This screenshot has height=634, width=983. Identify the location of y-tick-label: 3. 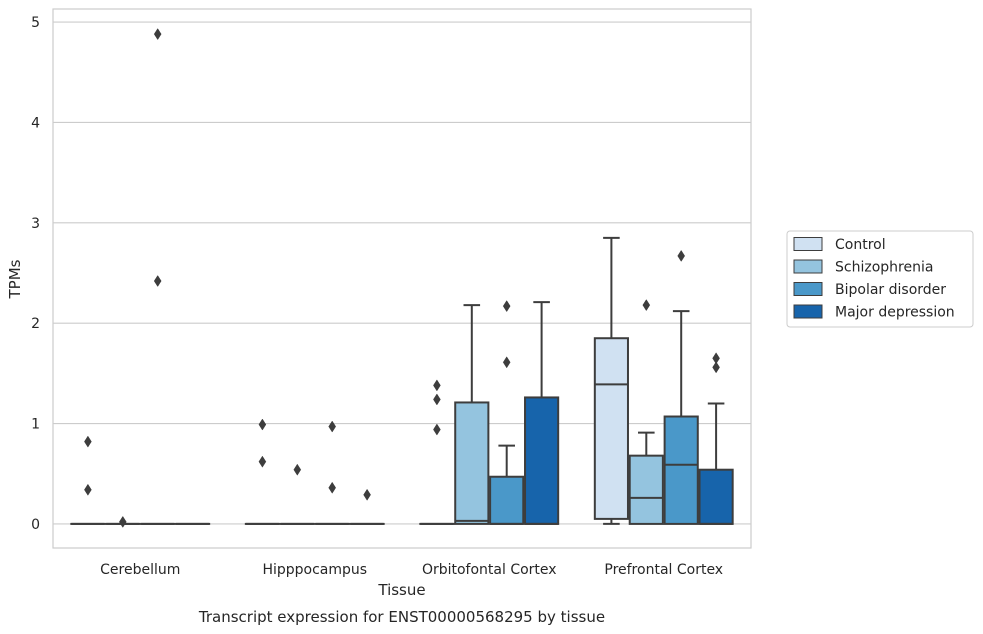
(35, 224).